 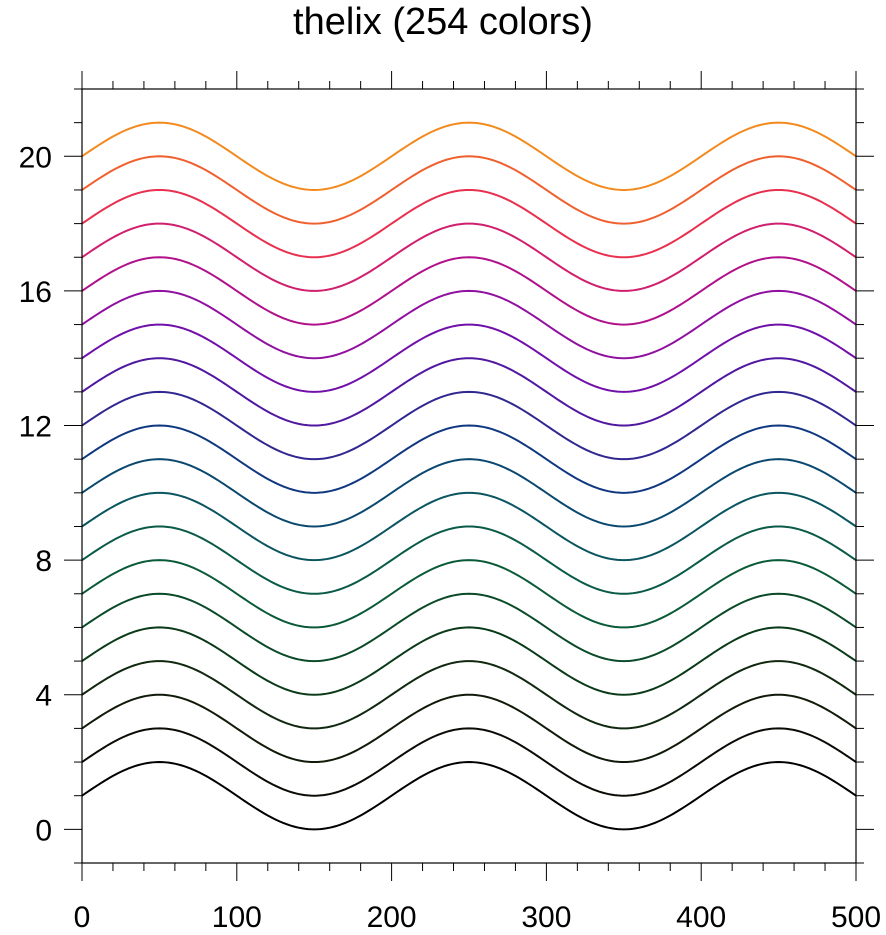 I want to click on y-tick-label: 0, so click(x=43, y=830).